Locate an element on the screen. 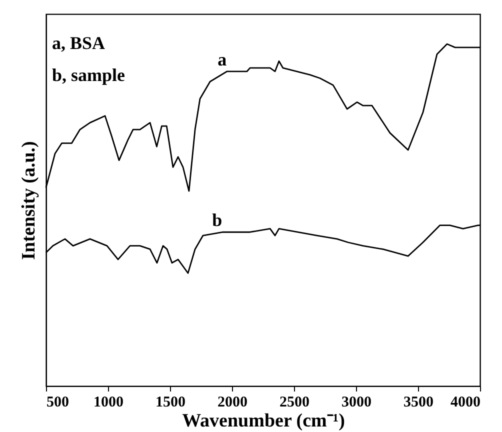 This screenshot has height=432, width=502. x-tick-label: 2000 is located at coordinates (233, 402).